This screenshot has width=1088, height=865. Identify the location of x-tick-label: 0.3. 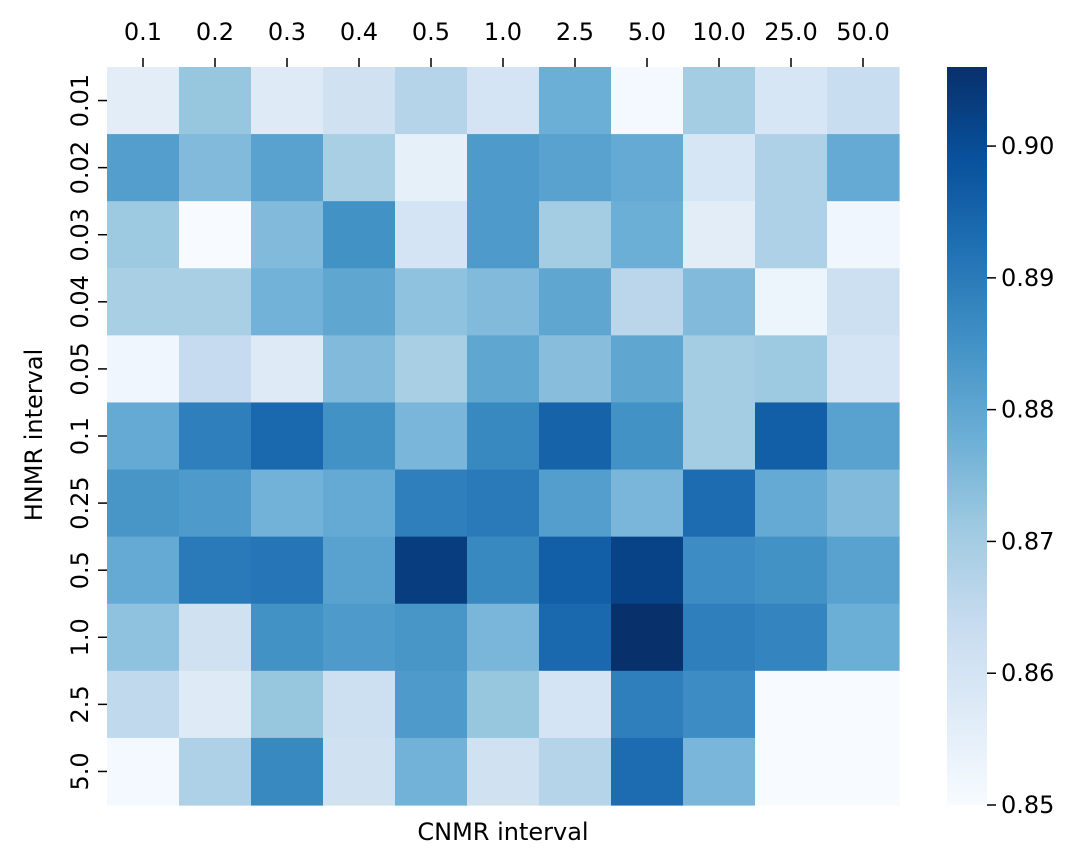
(287, 32).